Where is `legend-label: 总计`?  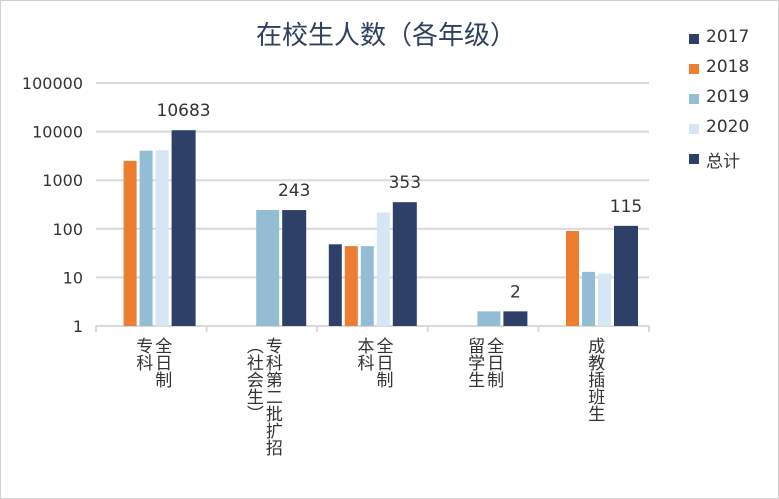 legend-label: 总计 is located at coordinates (723, 162).